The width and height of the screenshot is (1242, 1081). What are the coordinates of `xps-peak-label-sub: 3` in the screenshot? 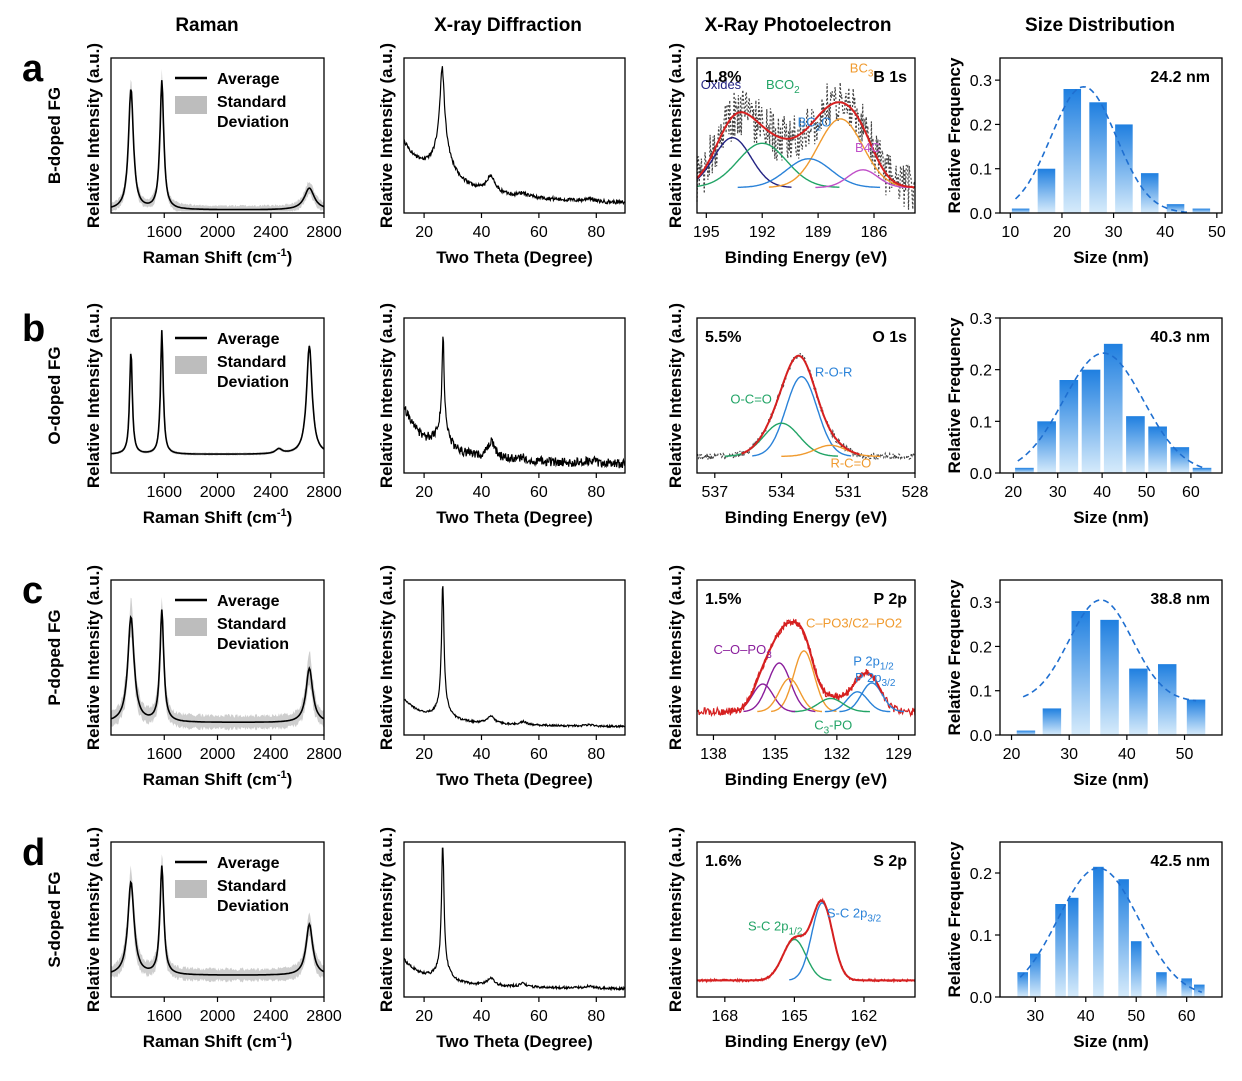 It's located at (827, 730).